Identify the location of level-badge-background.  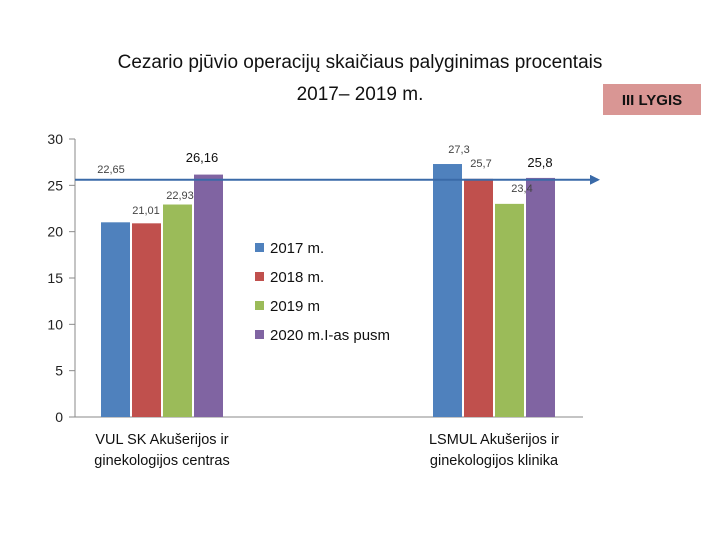
(652, 99).